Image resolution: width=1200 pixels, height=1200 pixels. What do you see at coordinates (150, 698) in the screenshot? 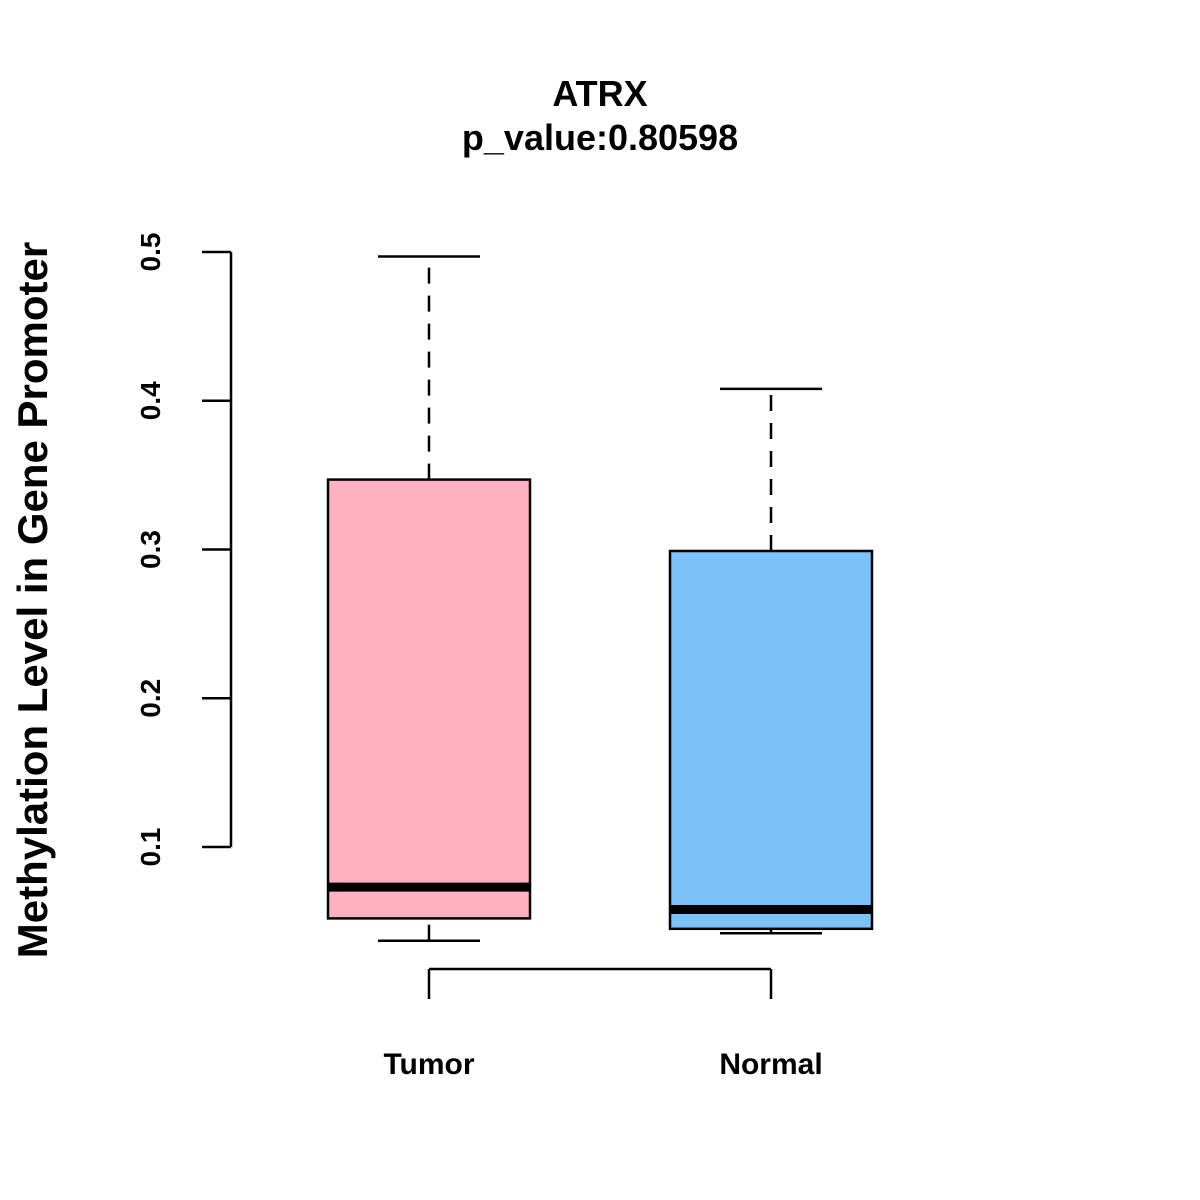
I see `y-tick-label: 0.2` at bounding box center [150, 698].